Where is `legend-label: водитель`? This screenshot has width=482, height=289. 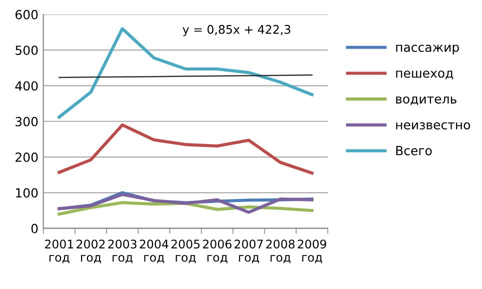 legend-label: водитель is located at coordinates (426, 101).